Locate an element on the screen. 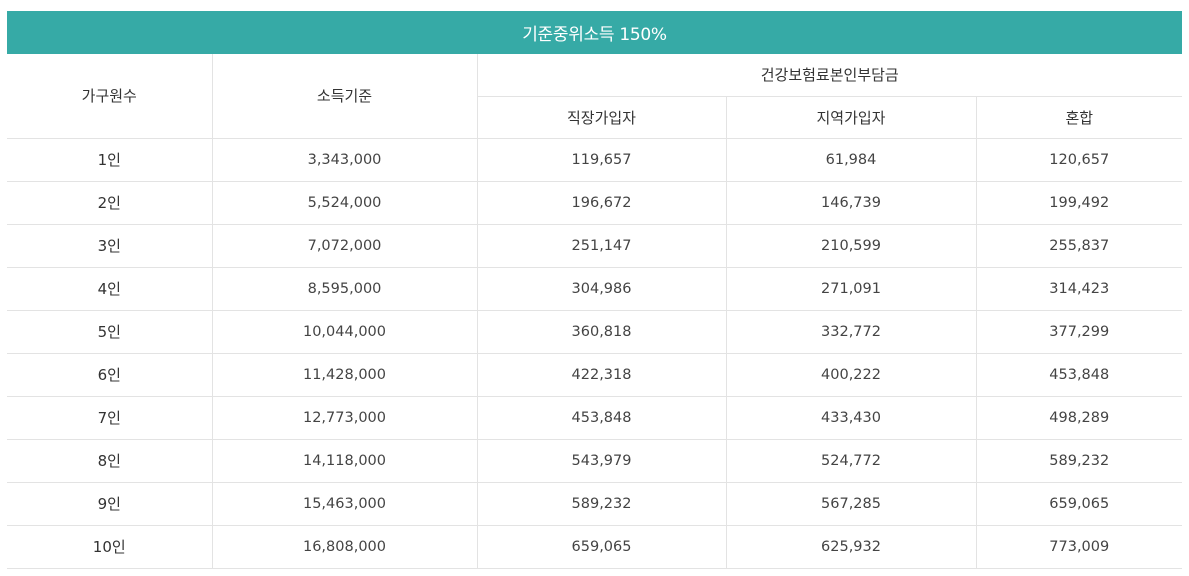 The image size is (1189, 576). cell-employee: 422,318 is located at coordinates (602, 375).